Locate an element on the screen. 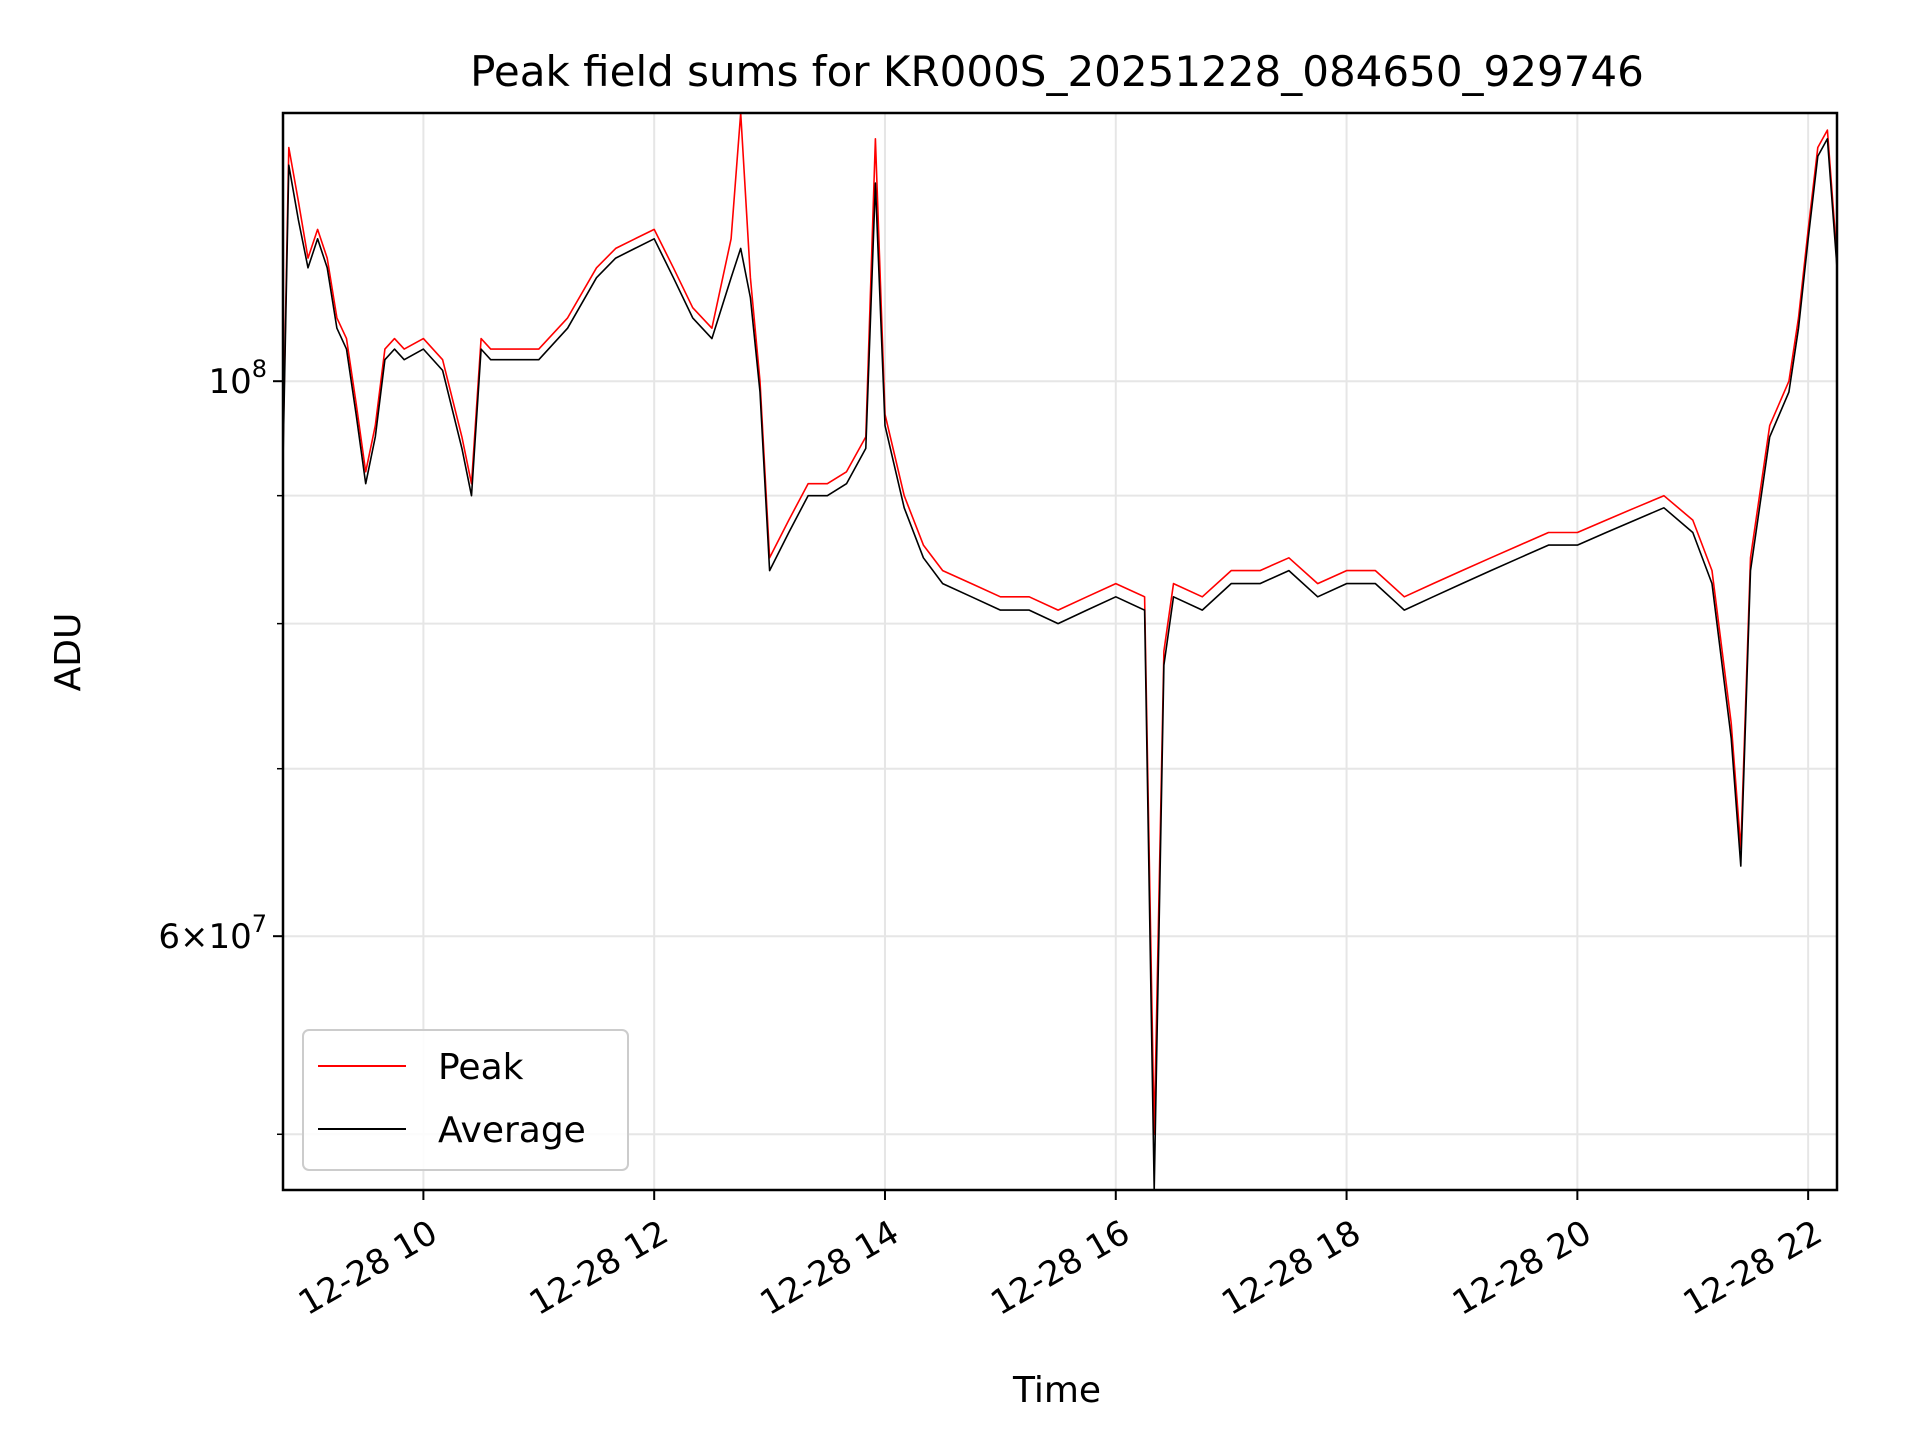 The width and height of the screenshot is (1920, 1440). legend: Peak Average is located at coordinates (465, 1100).